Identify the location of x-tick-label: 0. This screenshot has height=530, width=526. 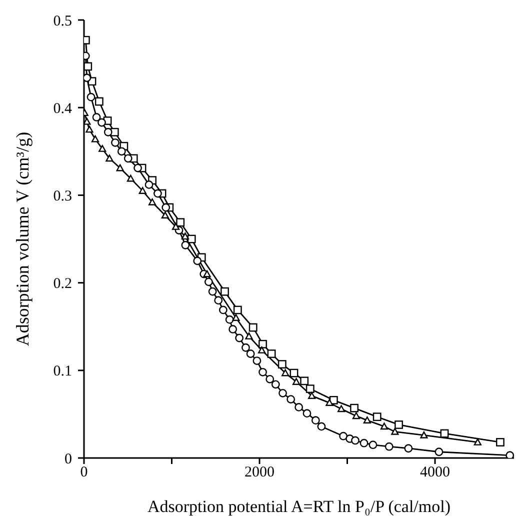
(84, 472).